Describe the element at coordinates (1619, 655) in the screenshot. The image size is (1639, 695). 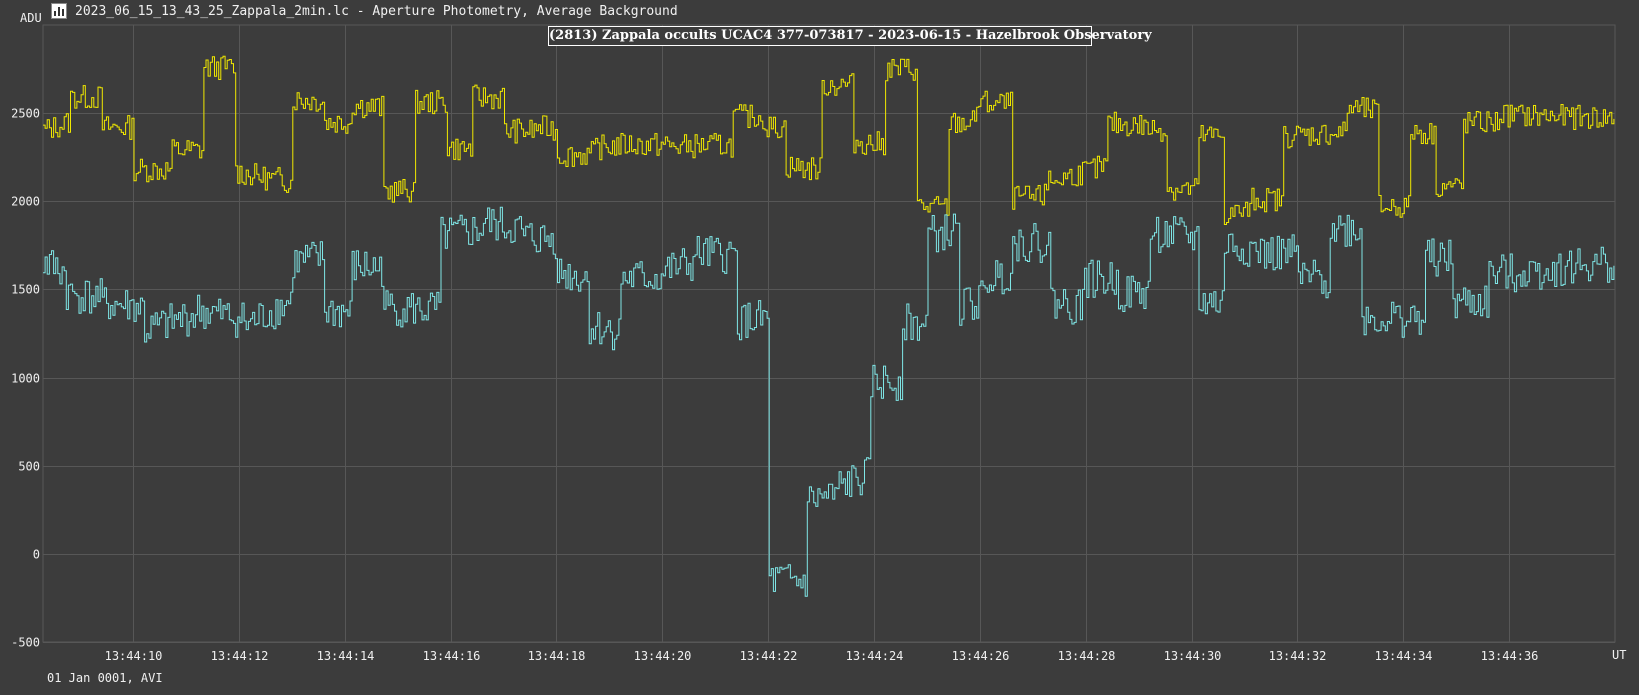
I see `x-axis-unit-label: UT` at that location.